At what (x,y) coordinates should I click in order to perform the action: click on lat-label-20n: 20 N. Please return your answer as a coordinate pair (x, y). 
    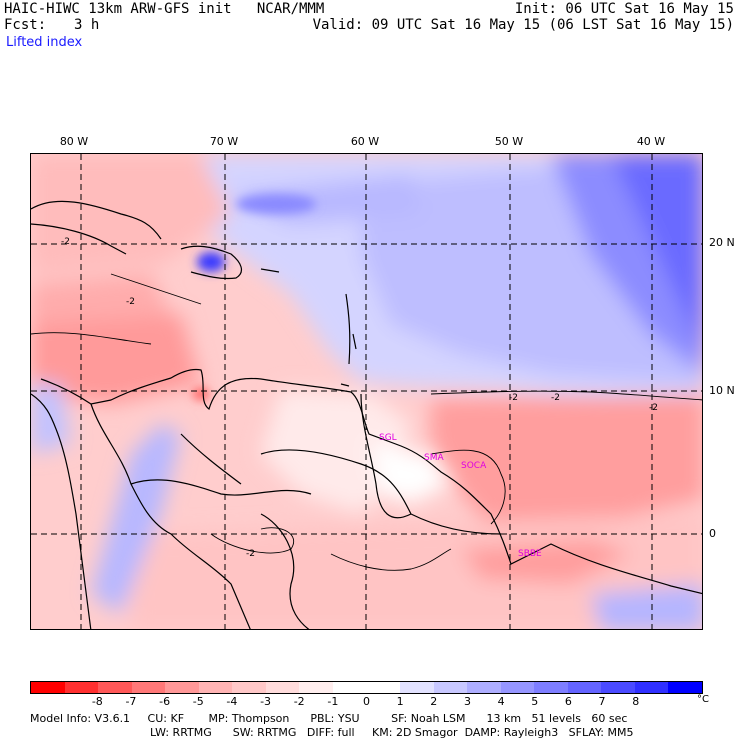
    Looking at the image, I should click on (722, 242).